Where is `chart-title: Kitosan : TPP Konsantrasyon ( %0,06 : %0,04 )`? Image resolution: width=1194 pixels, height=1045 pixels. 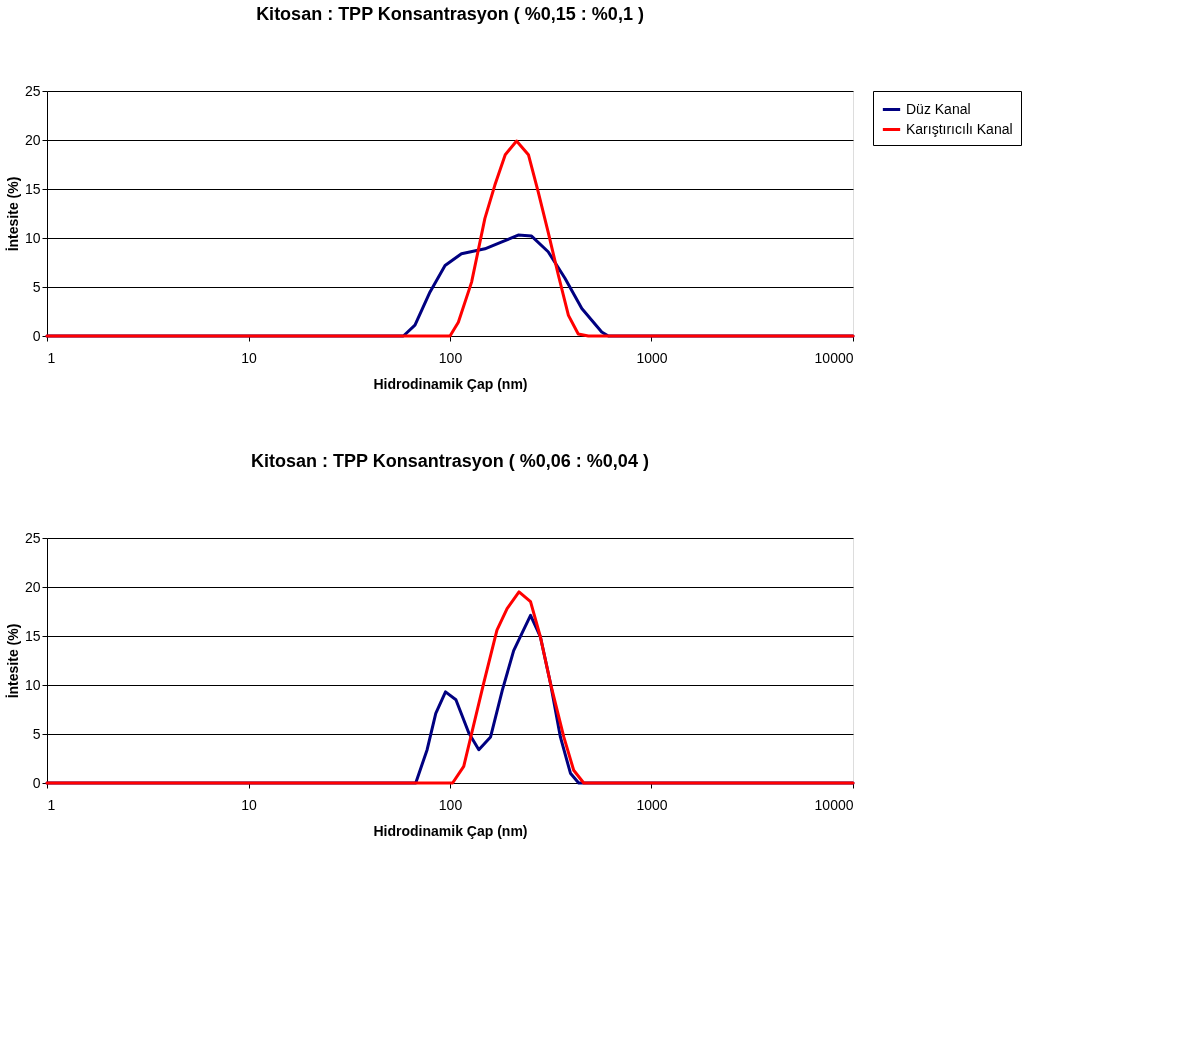
chart-title: Kitosan : TPP Konsantrasyon ( %0,06 : %0,04 ) is located at coordinates (450, 461).